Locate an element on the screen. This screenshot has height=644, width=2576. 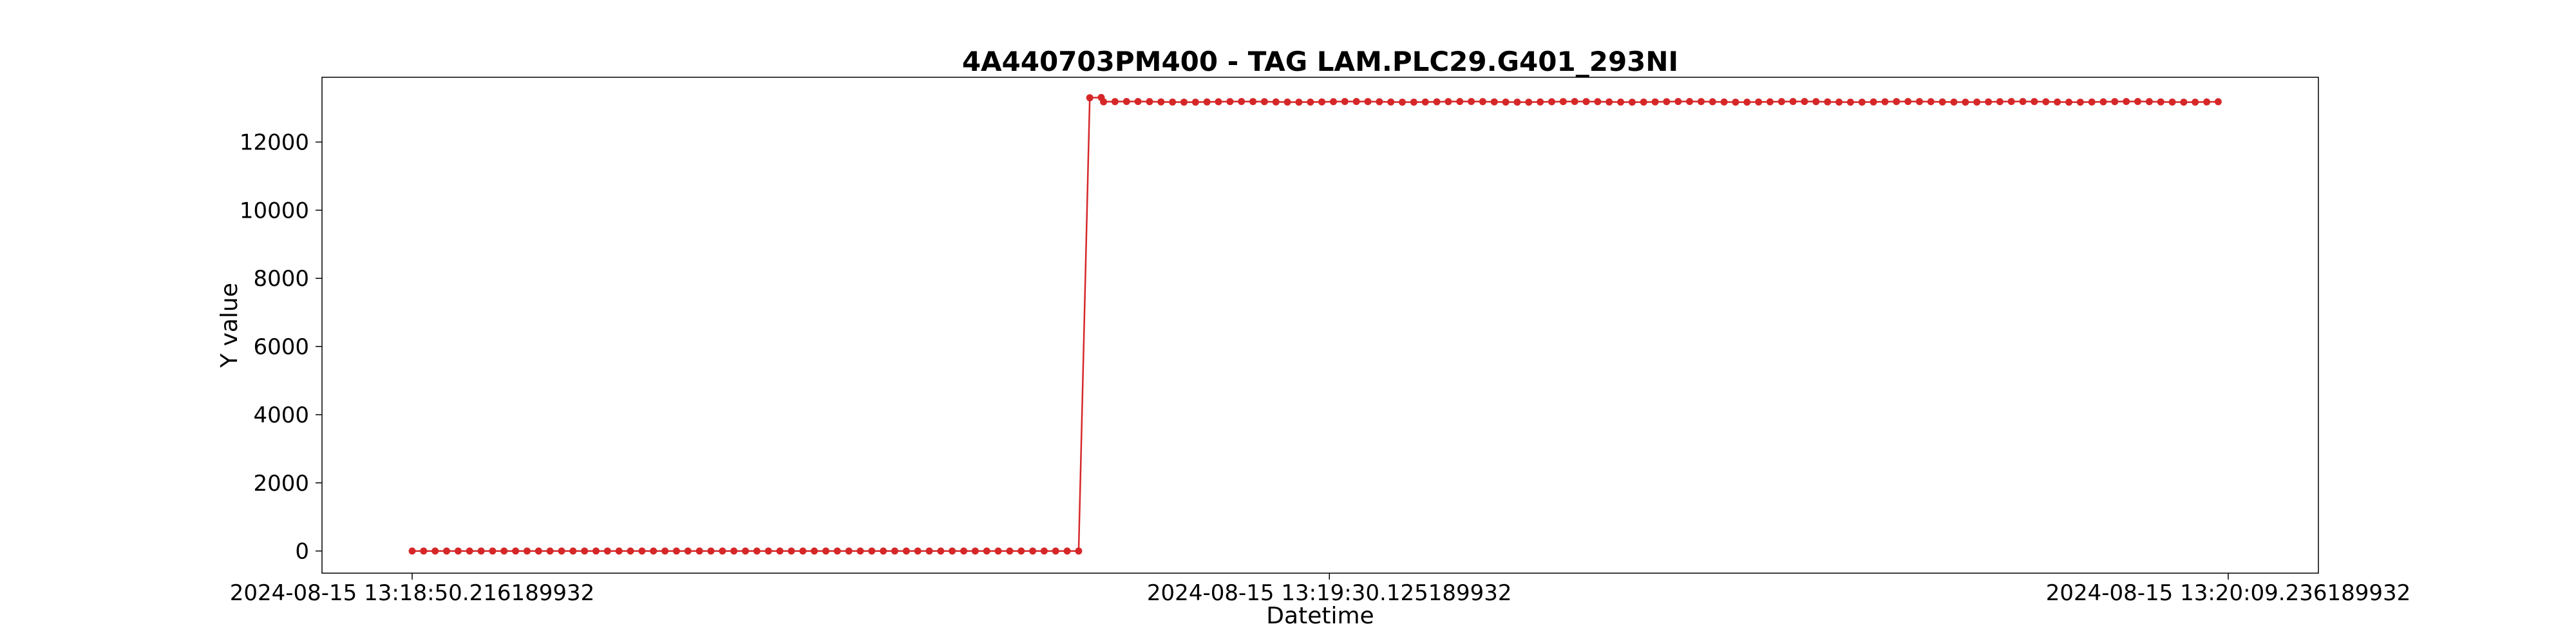
x-tick-label: 2024-08-15 13:20:09.236189932 is located at coordinates (2229, 593).